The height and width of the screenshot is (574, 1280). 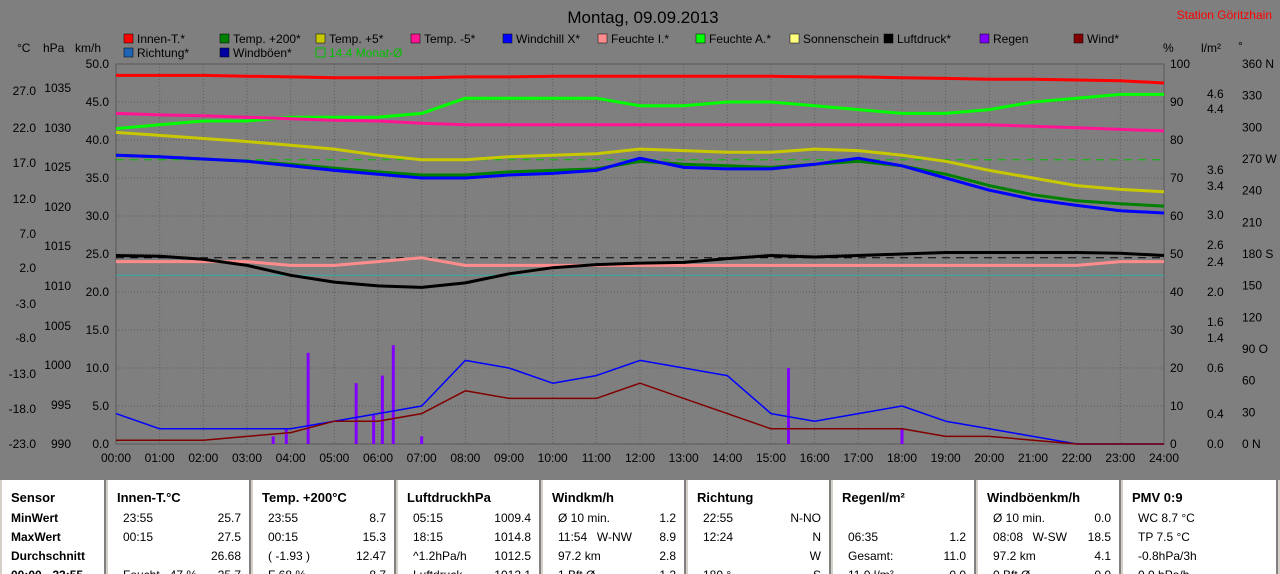 I want to click on pct-tick-label: 20, so click(x=1177, y=368).